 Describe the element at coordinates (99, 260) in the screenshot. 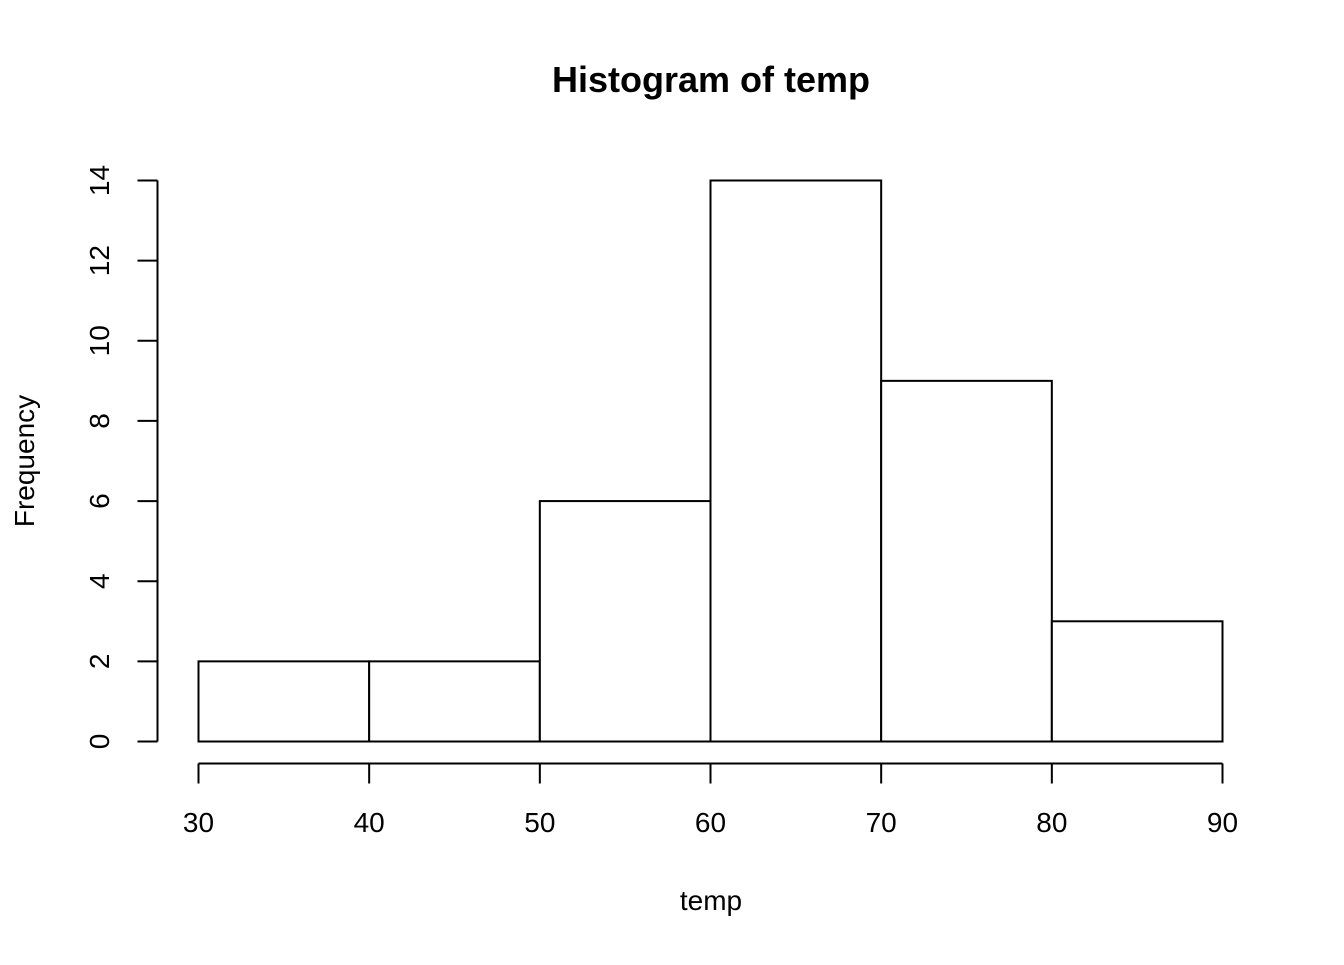

I see `y-tick-label: 12` at that location.